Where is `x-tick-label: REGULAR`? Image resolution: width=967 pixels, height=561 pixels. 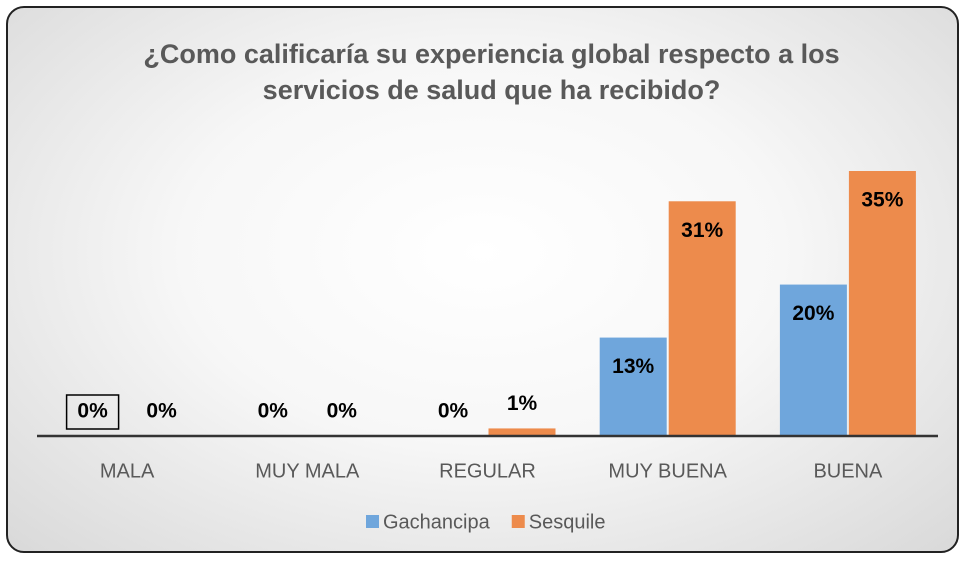
x-tick-label: REGULAR is located at coordinates (487, 471).